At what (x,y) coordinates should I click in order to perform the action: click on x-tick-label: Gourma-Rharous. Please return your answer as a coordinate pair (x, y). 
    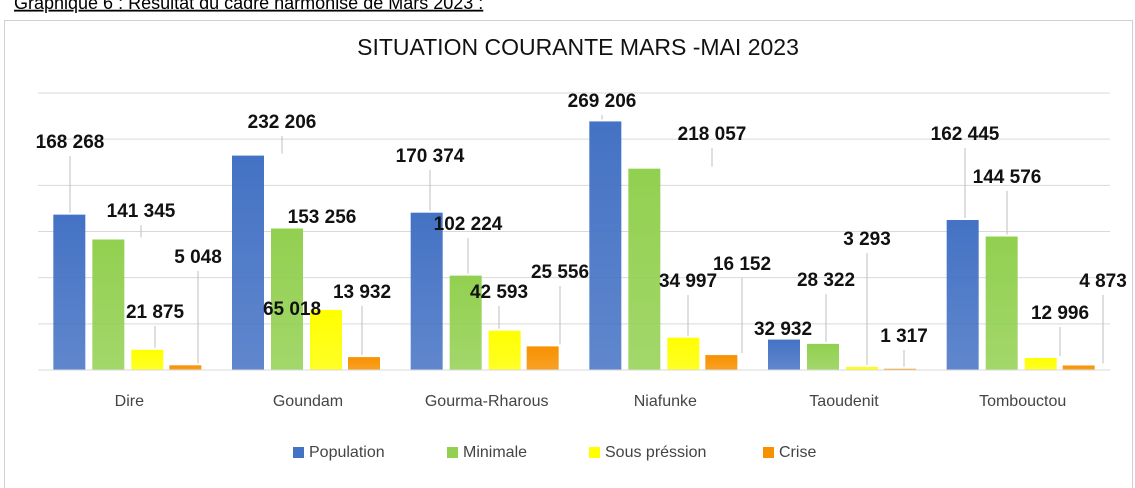
    Looking at the image, I should click on (487, 401).